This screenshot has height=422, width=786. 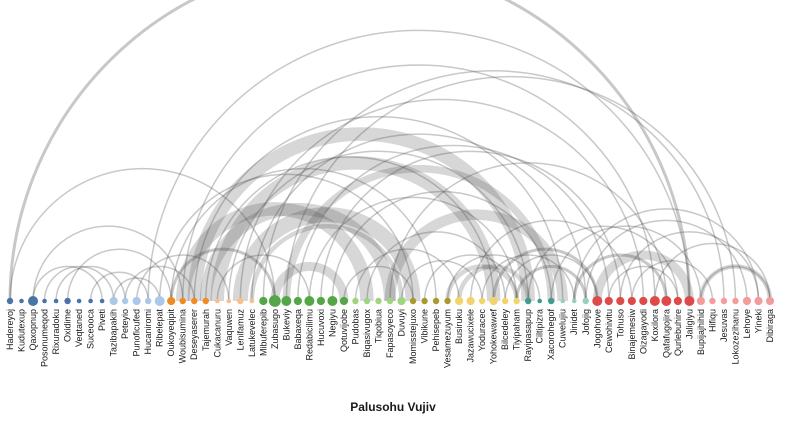 I want to click on arc-vesamezuyum-ciltipizra, so click(x=493, y=278).